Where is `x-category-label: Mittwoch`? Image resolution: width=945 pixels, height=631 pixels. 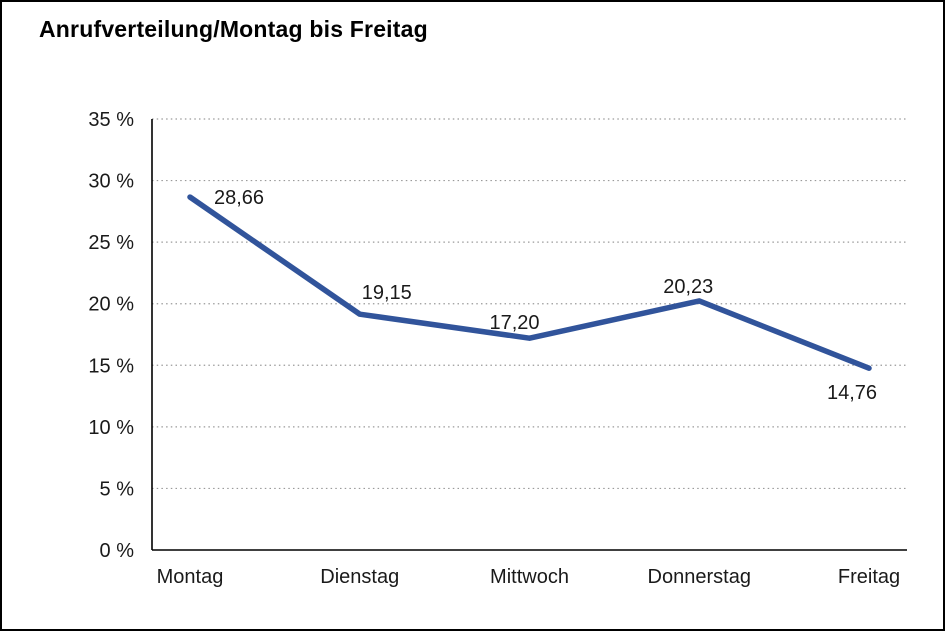 x-category-label: Mittwoch is located at coordinates (529, 577).